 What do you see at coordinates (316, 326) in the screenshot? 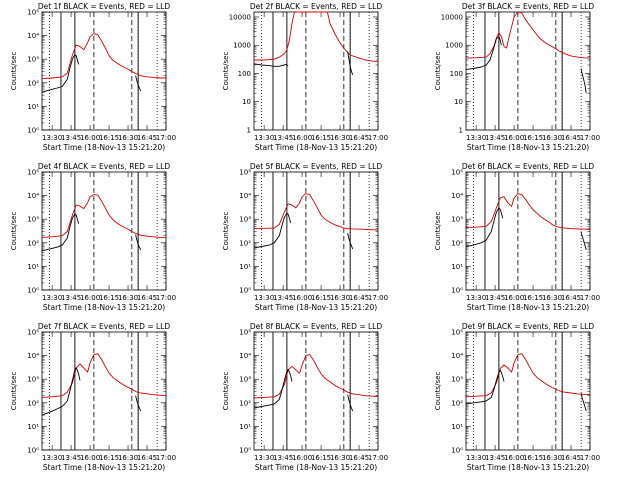
I see `panel-title: Det 8f BLACK = Events, RED = LLD` at bounding box center [316, 326].